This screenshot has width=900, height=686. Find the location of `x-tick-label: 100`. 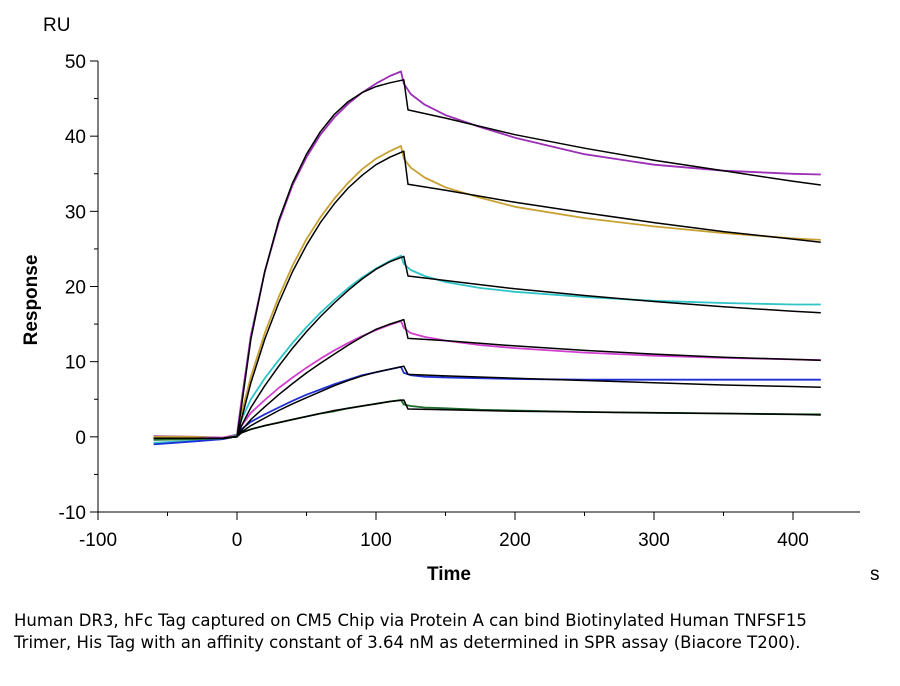

x-tick-label: 100 is located at coordinates (376, 540).